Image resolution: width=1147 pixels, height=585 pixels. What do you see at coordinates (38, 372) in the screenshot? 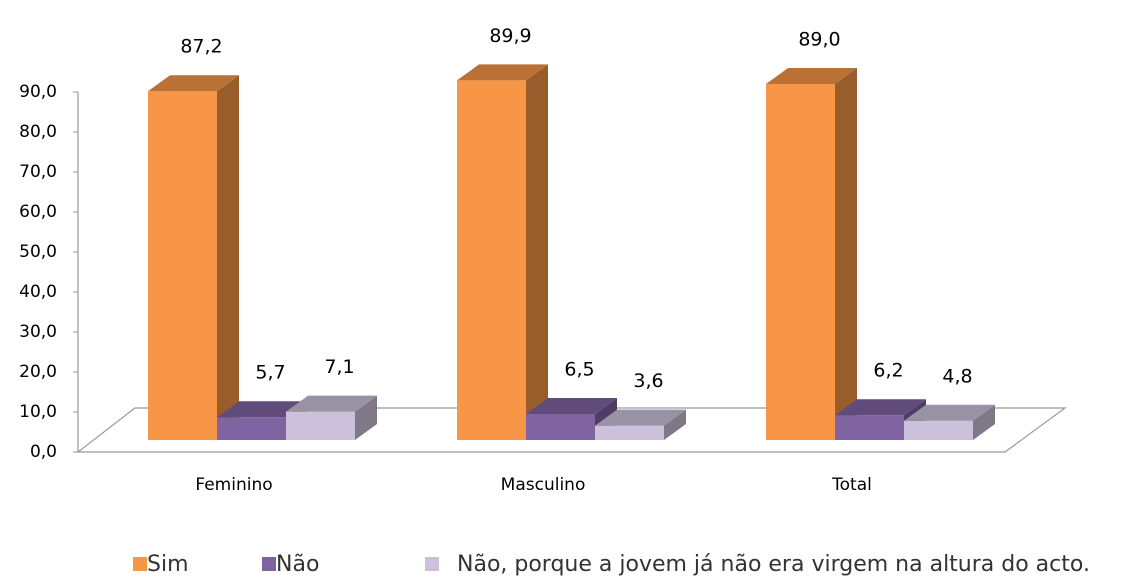
I see `y-tick-label: 20,0` at bounding box center [38, 372].